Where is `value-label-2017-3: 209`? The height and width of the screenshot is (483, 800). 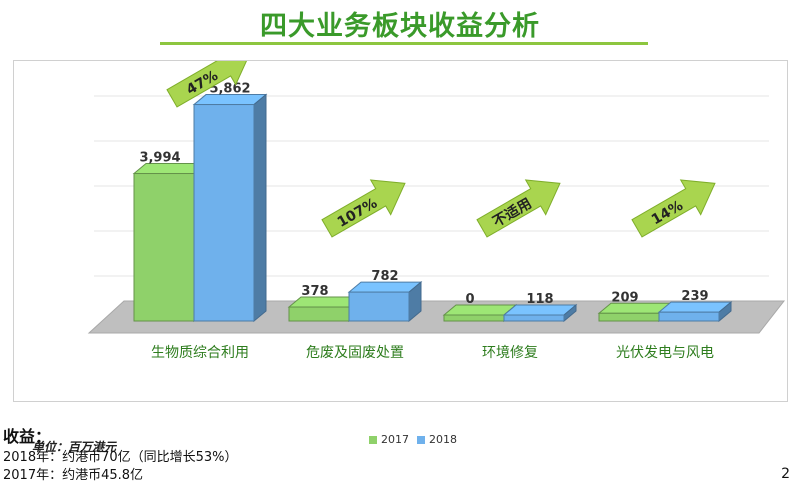
value-label-2017-3: 209 is located at coordinates (624, 297).